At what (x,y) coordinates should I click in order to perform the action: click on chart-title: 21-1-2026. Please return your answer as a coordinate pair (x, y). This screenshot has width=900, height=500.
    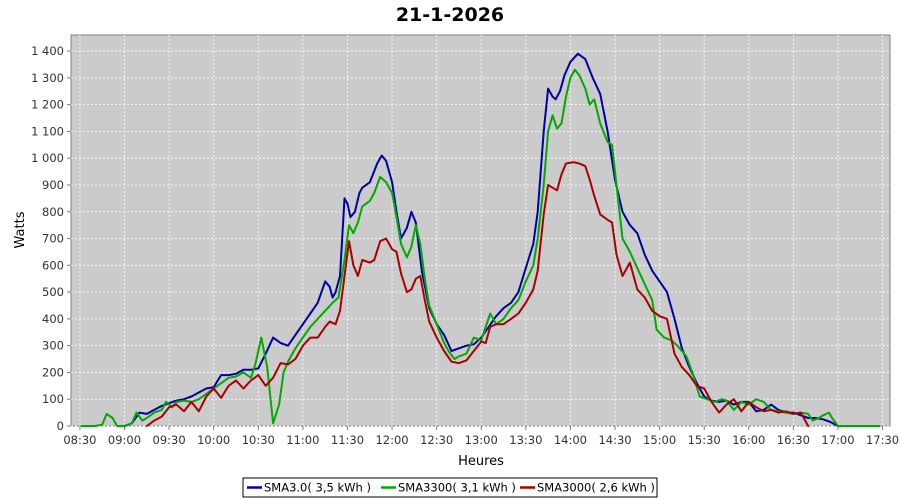
    Looking at the image, I should click on (450, 15).